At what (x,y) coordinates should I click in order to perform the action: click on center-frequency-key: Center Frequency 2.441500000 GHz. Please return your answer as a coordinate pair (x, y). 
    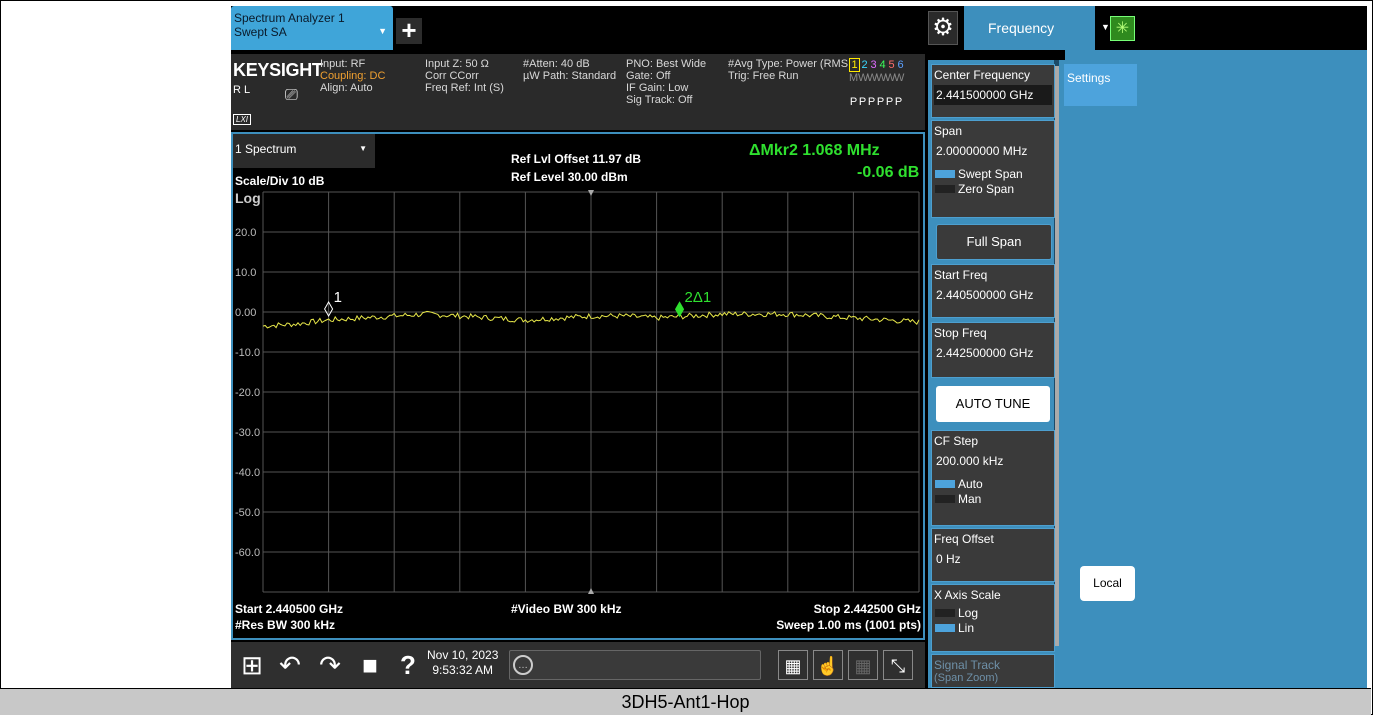
    Looking at the image, I should click on (993, 91).